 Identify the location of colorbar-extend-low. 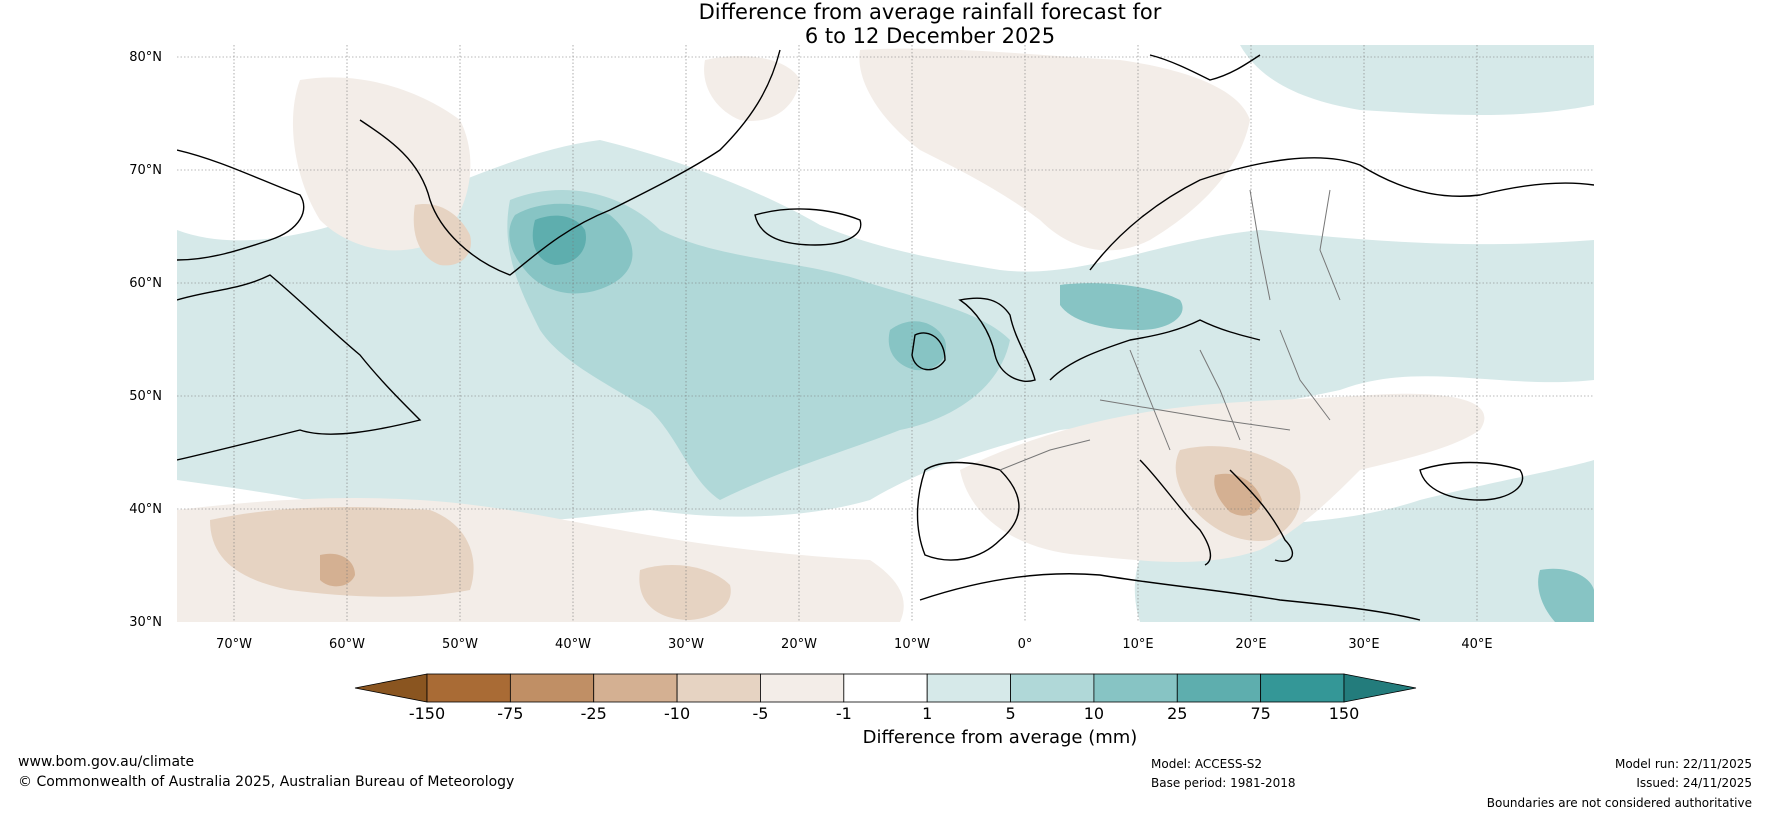
(391, 688).